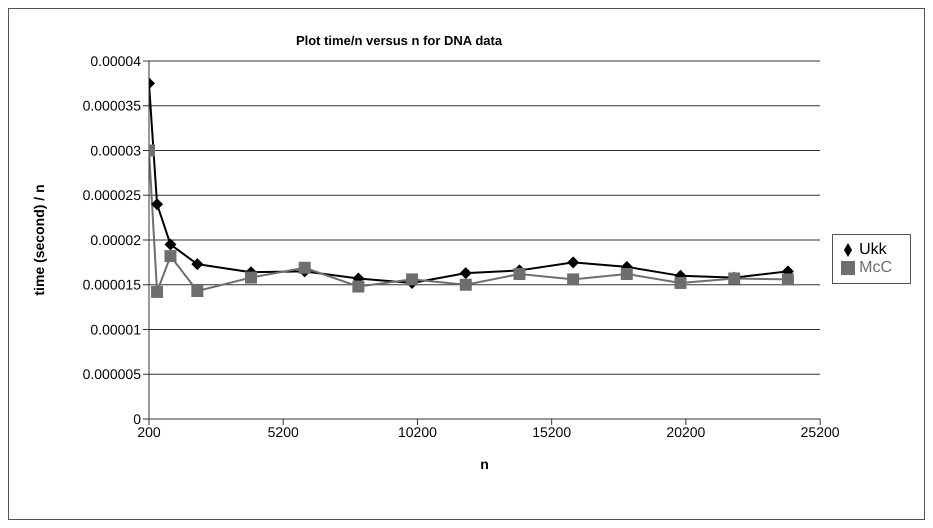  What do you see at coordinates (116, 329) in the screenshot?
I see `y-tick-label: 0.00001` at bounding box center [116, 329].